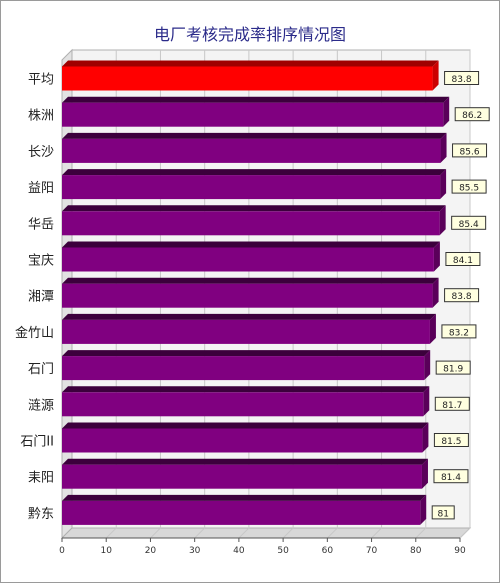  What do you see at coordinates (283, 551) in the screenshot?
I see `x-tick-label: 50` at bounding box center [283, 551].